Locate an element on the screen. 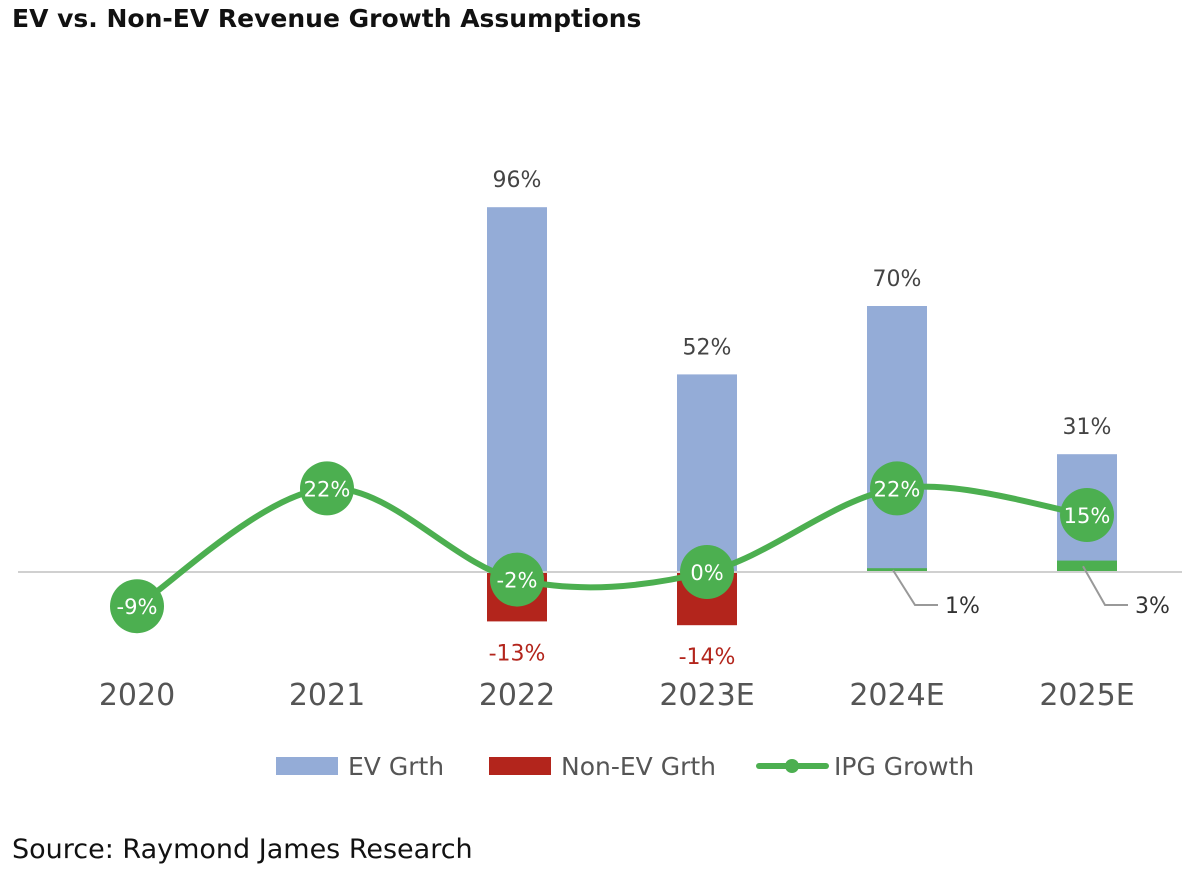 The height and width of the screenshot is (878, 1200). ipg-growth-label: 0% is located at coordinates (706, 573).